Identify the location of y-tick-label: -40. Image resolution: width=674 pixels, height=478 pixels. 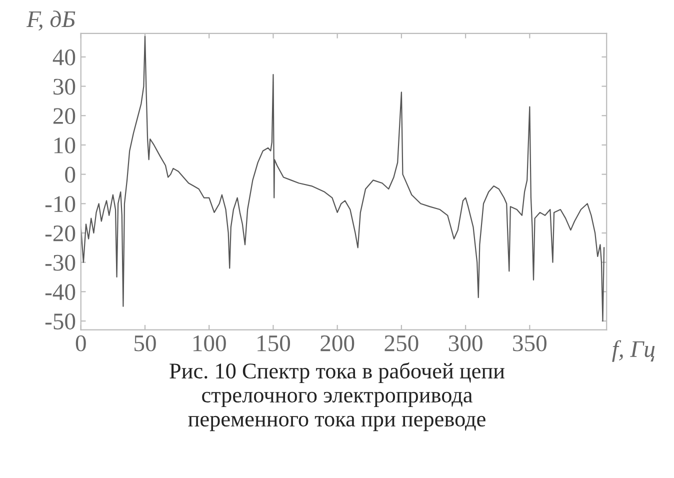
(60, 292).